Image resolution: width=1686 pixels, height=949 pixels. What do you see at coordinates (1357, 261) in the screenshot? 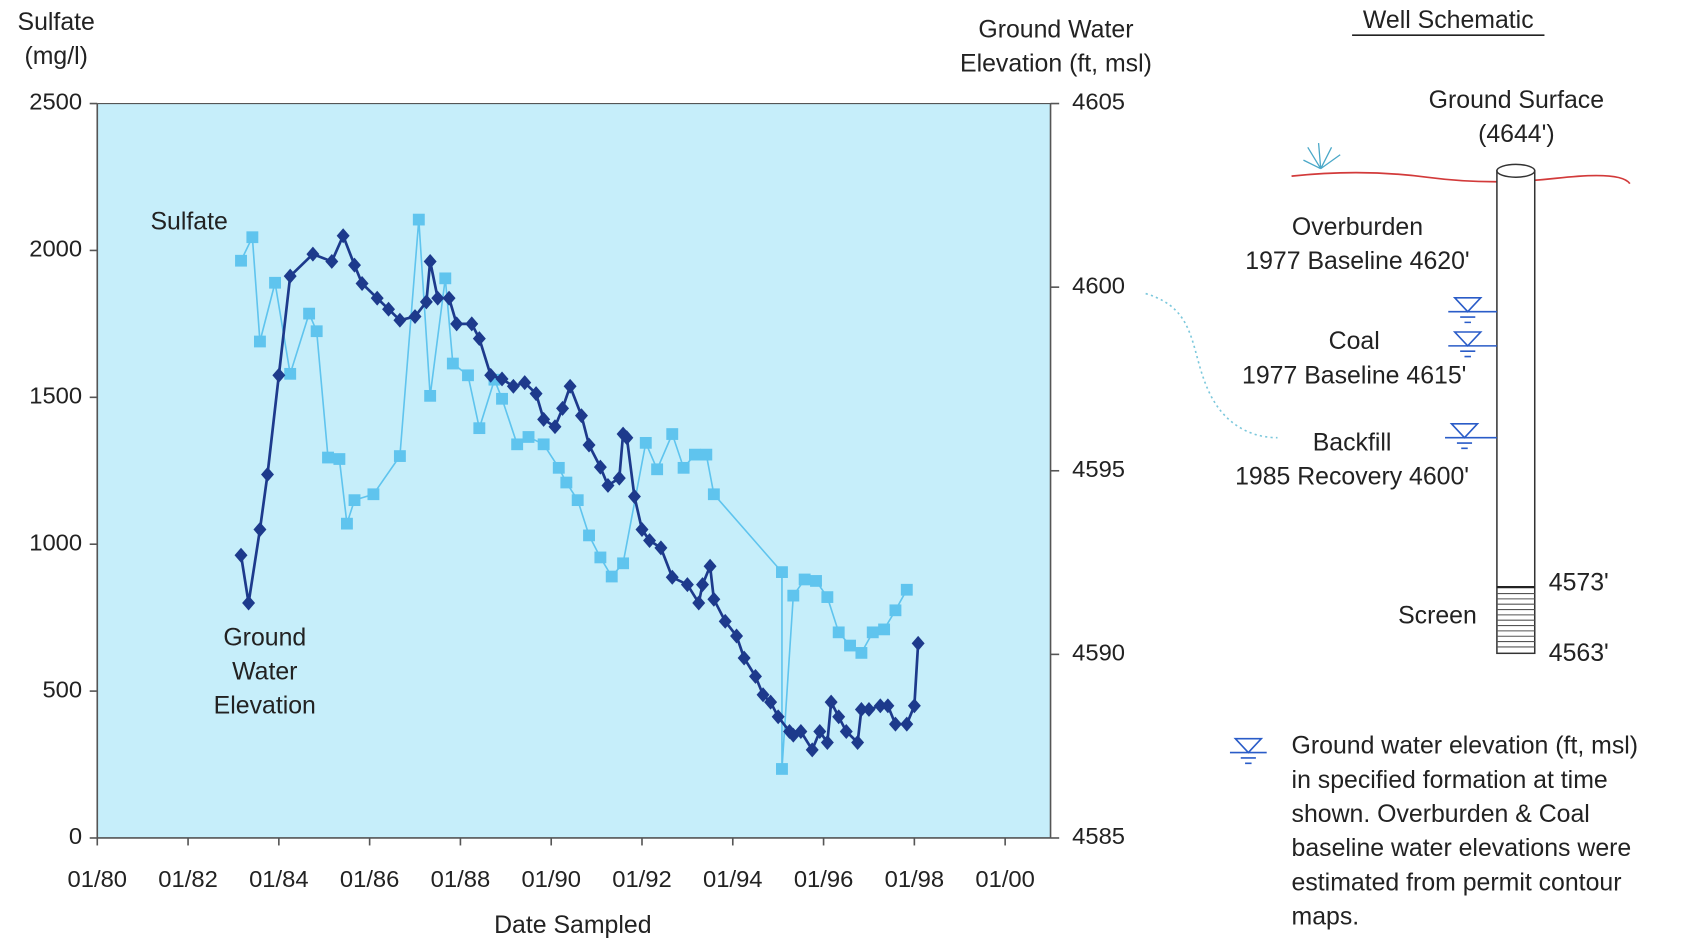
I see `formation-level: 1977 Baseline 4620'` at bounding box center [1357, 261].